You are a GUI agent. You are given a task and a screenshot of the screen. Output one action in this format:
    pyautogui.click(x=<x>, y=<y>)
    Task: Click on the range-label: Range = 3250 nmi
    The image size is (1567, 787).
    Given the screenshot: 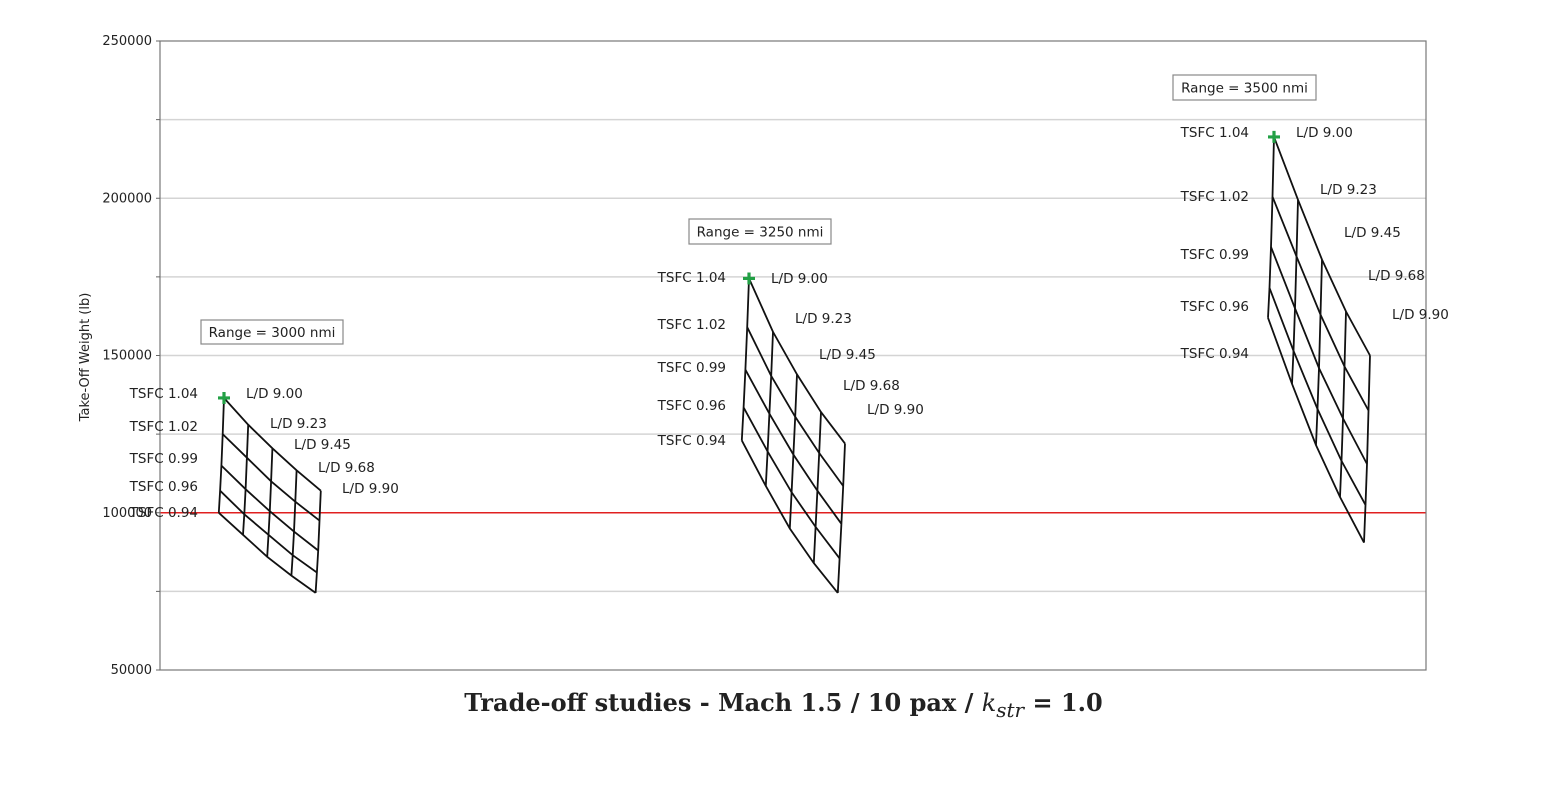 What is the action you would take?
    pyautogui.click(x=760, y=233)
    